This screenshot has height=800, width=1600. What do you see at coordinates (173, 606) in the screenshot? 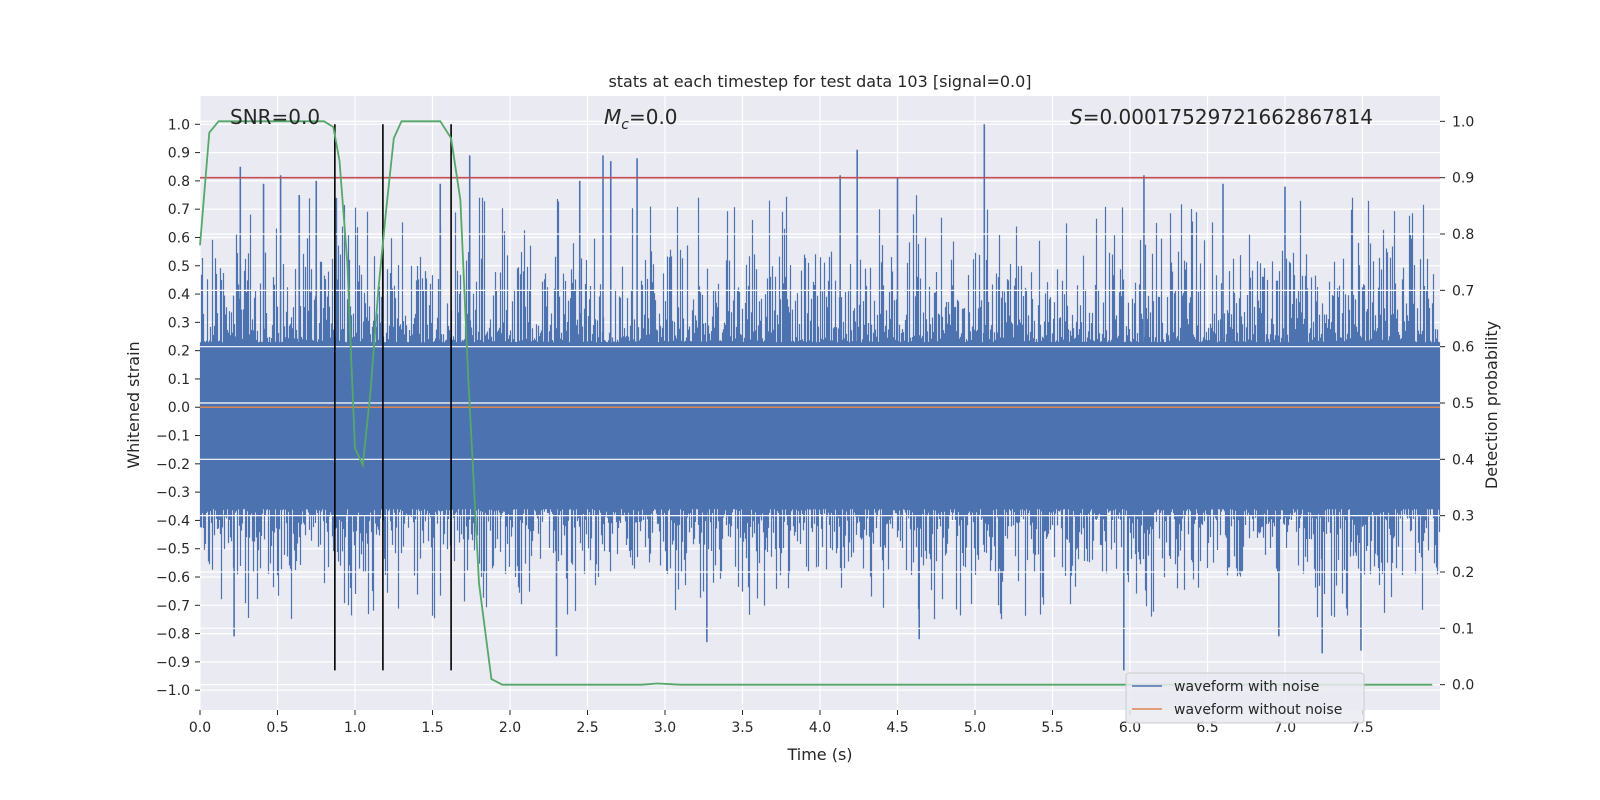
I see `y-tick-label: −0.7` at bounding box center [173, 606].